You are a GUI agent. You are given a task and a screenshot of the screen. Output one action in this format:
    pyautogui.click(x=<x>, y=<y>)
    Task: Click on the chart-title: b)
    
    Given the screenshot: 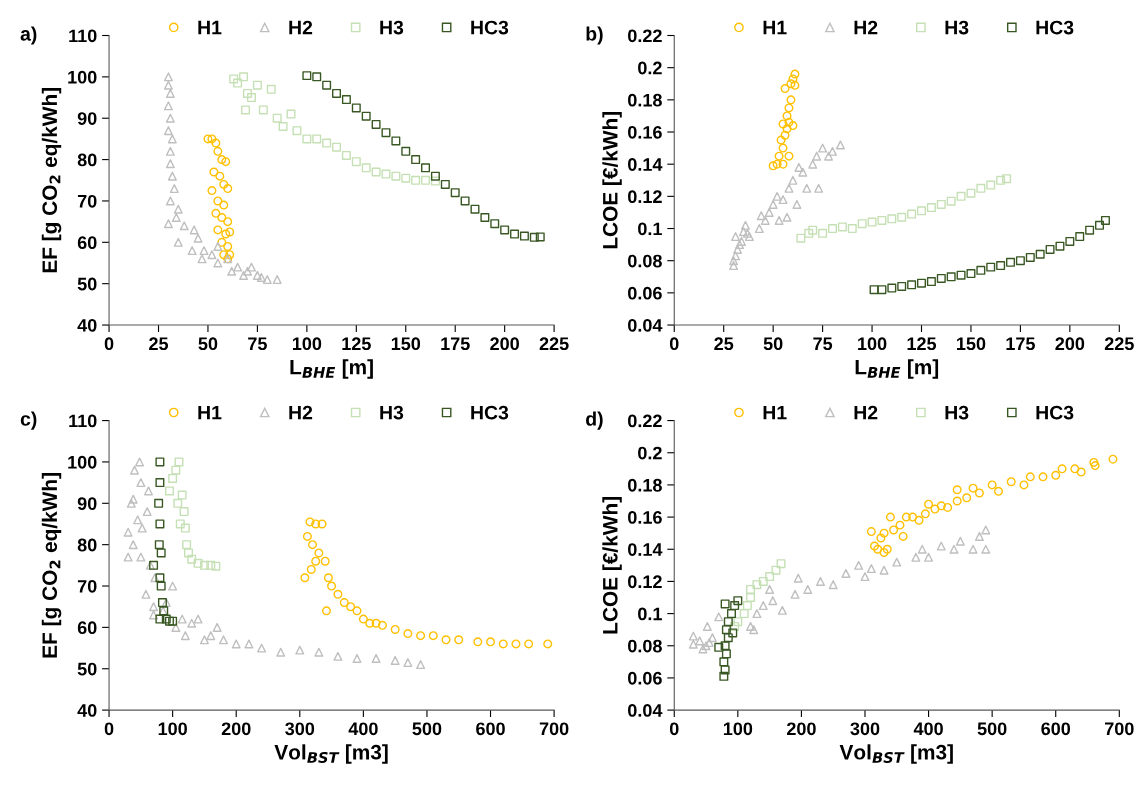 What is the action you would take?
    pyautogui.click(x=594, y=35)
    